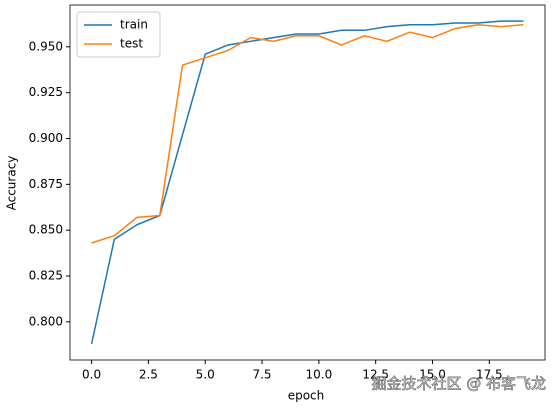 The image size is (554, 408). Describe the element at coordinates (432, 375) in the screenshot. I see `x-tick-label: 15.0` at that location.